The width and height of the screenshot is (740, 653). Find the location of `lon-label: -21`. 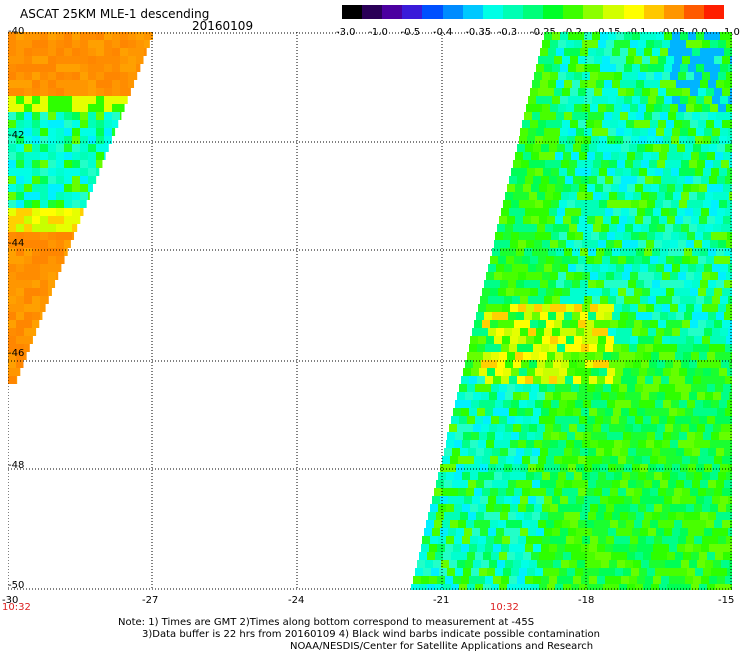

lon-label: -21 is located at coordinates (441, 600).